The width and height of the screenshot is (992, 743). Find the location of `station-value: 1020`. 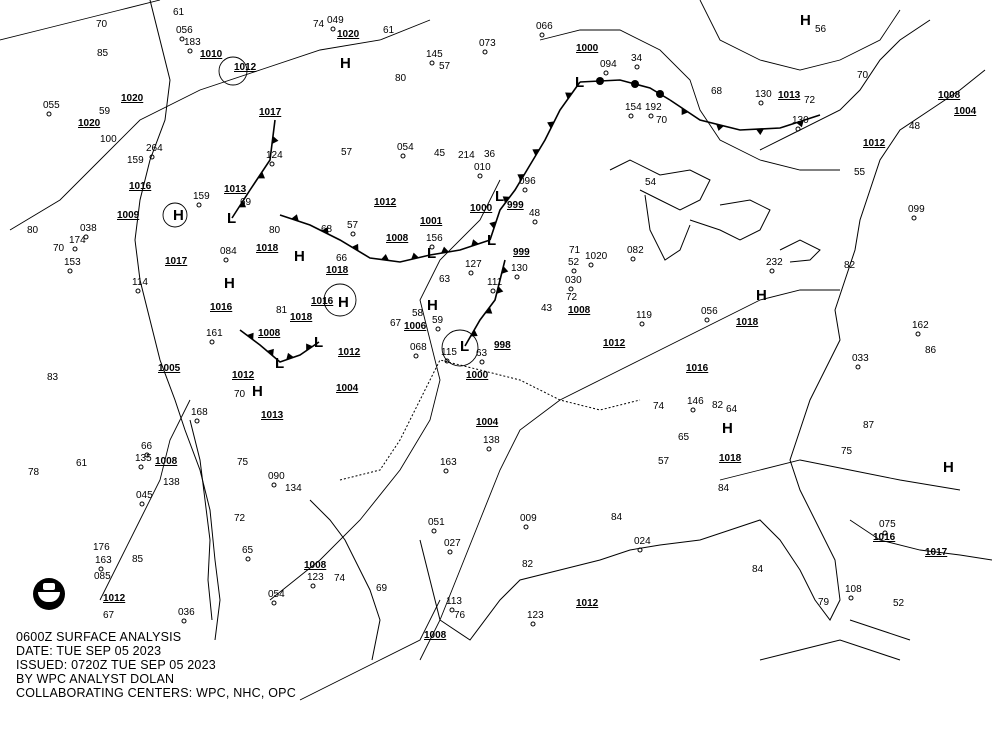

station-value: 1020 is located at coordinates (596, 256).